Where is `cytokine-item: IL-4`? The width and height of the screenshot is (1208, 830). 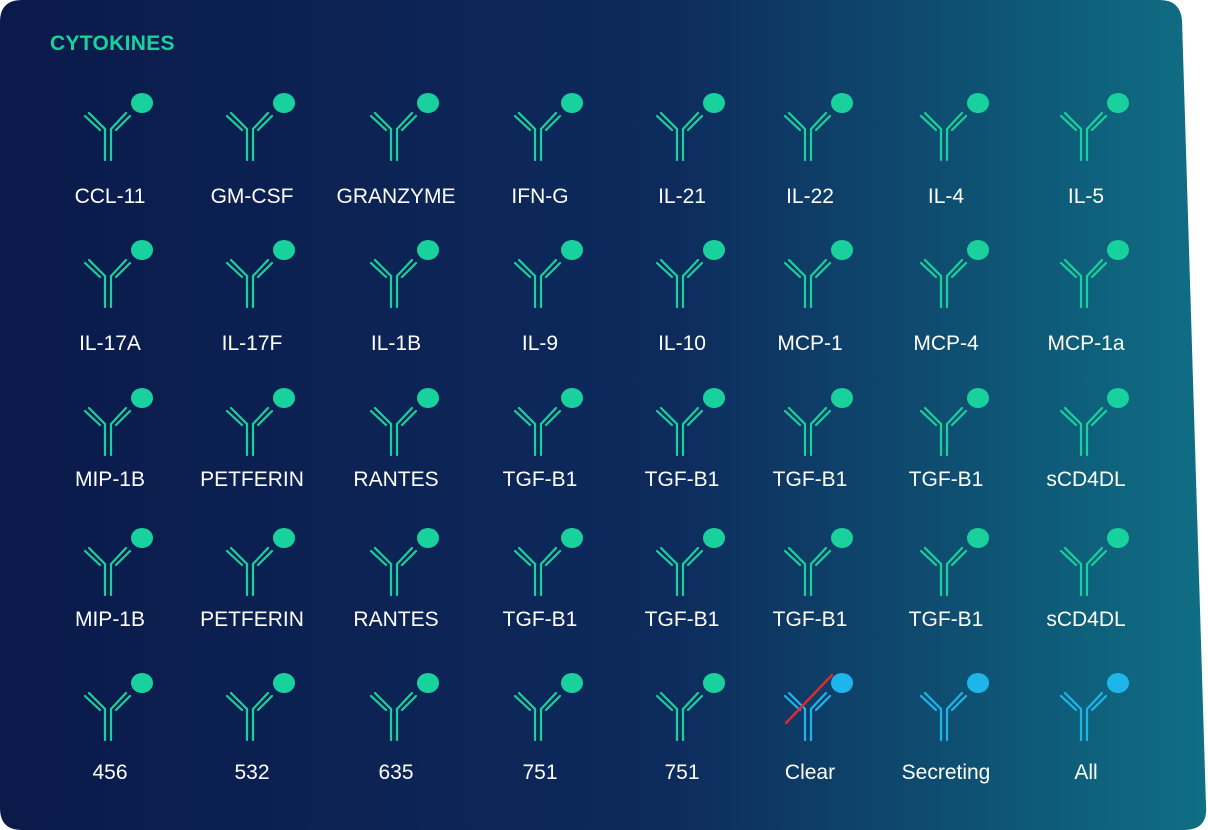 cytokine-item: IL-4 is located at coordinates (946, 150).